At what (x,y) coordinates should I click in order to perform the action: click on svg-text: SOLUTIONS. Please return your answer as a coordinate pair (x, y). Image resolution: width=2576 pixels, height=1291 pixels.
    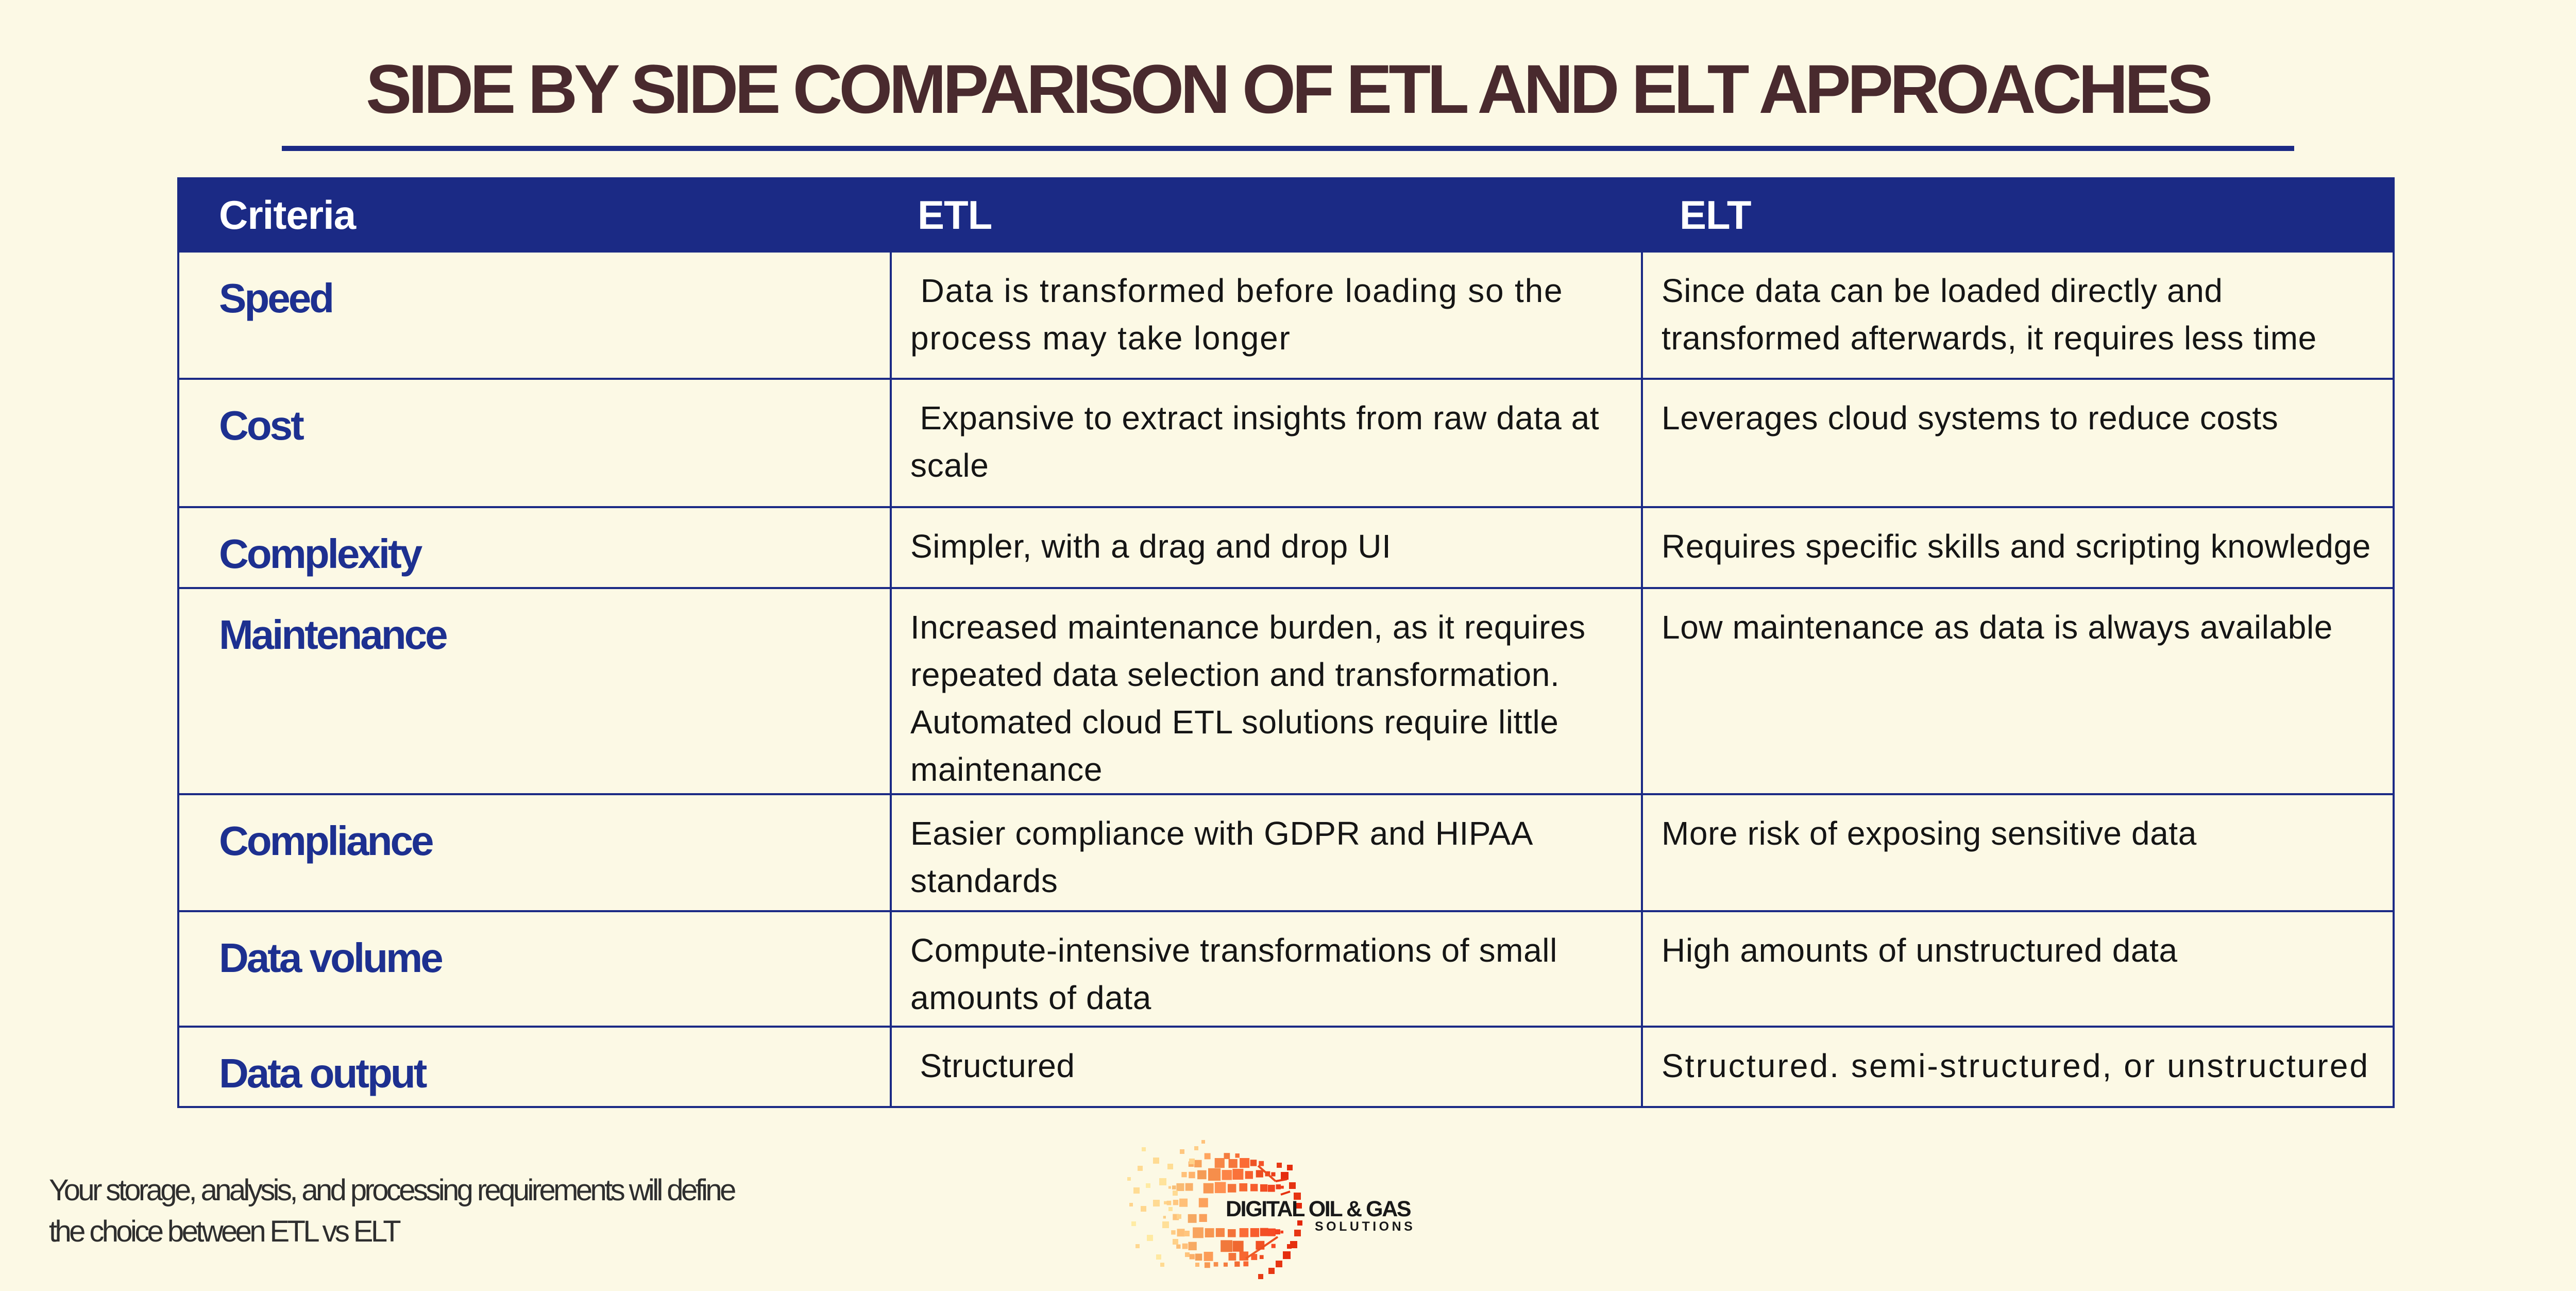
    Looking at the image, I should click on (1365, 1226).